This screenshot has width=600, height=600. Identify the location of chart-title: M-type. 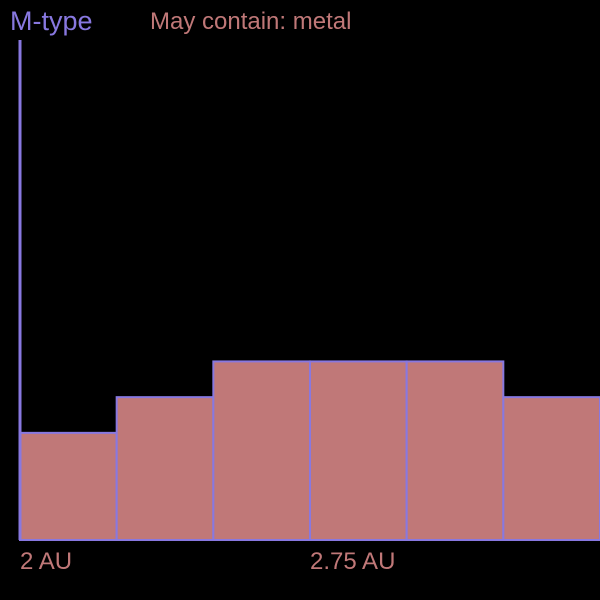
(51, 21).